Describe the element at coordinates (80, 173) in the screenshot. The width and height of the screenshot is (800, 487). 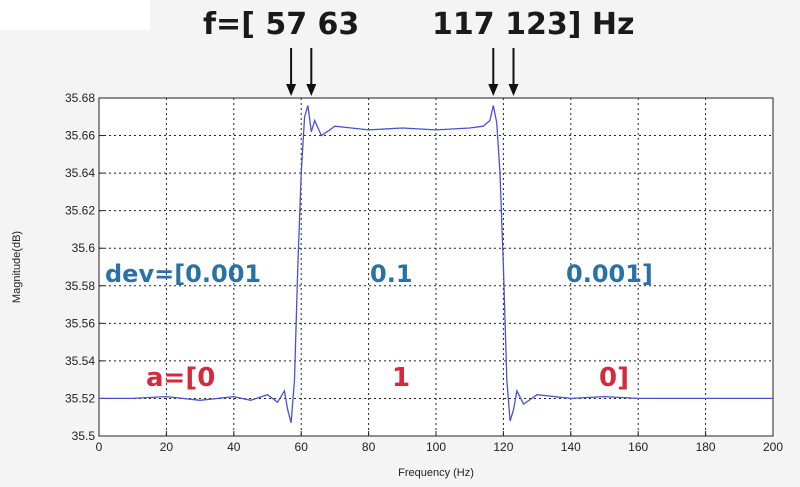
I see `y-tick-label: 35.64` at that location.